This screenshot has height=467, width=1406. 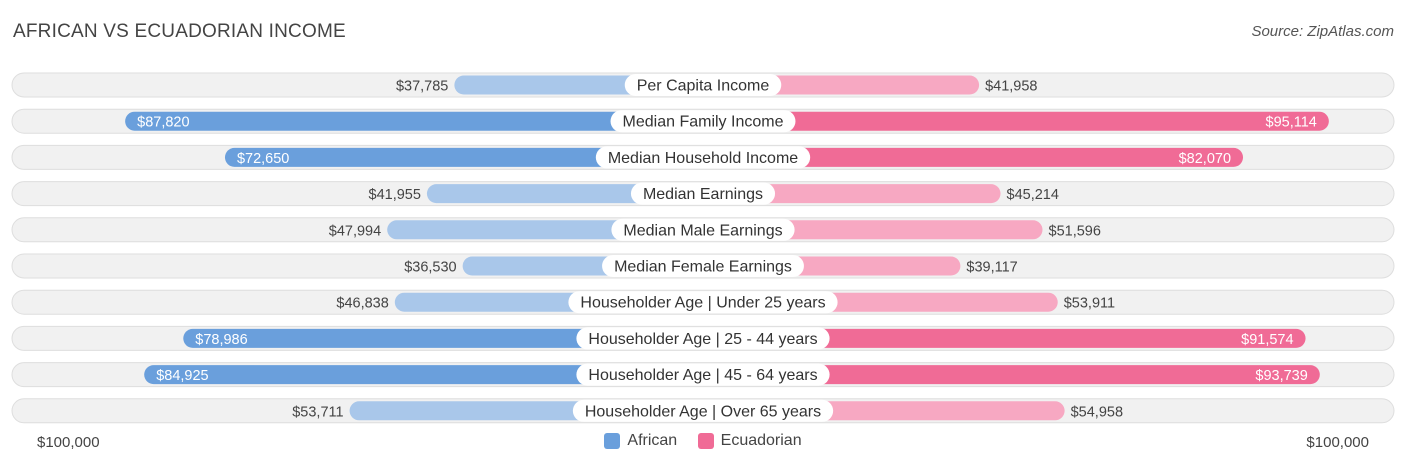 What do you see at coordinates (1089, 304) in the screenshot?
I see `value-label-ecuadorian: $53,911` at bounding box center [1089, 304].